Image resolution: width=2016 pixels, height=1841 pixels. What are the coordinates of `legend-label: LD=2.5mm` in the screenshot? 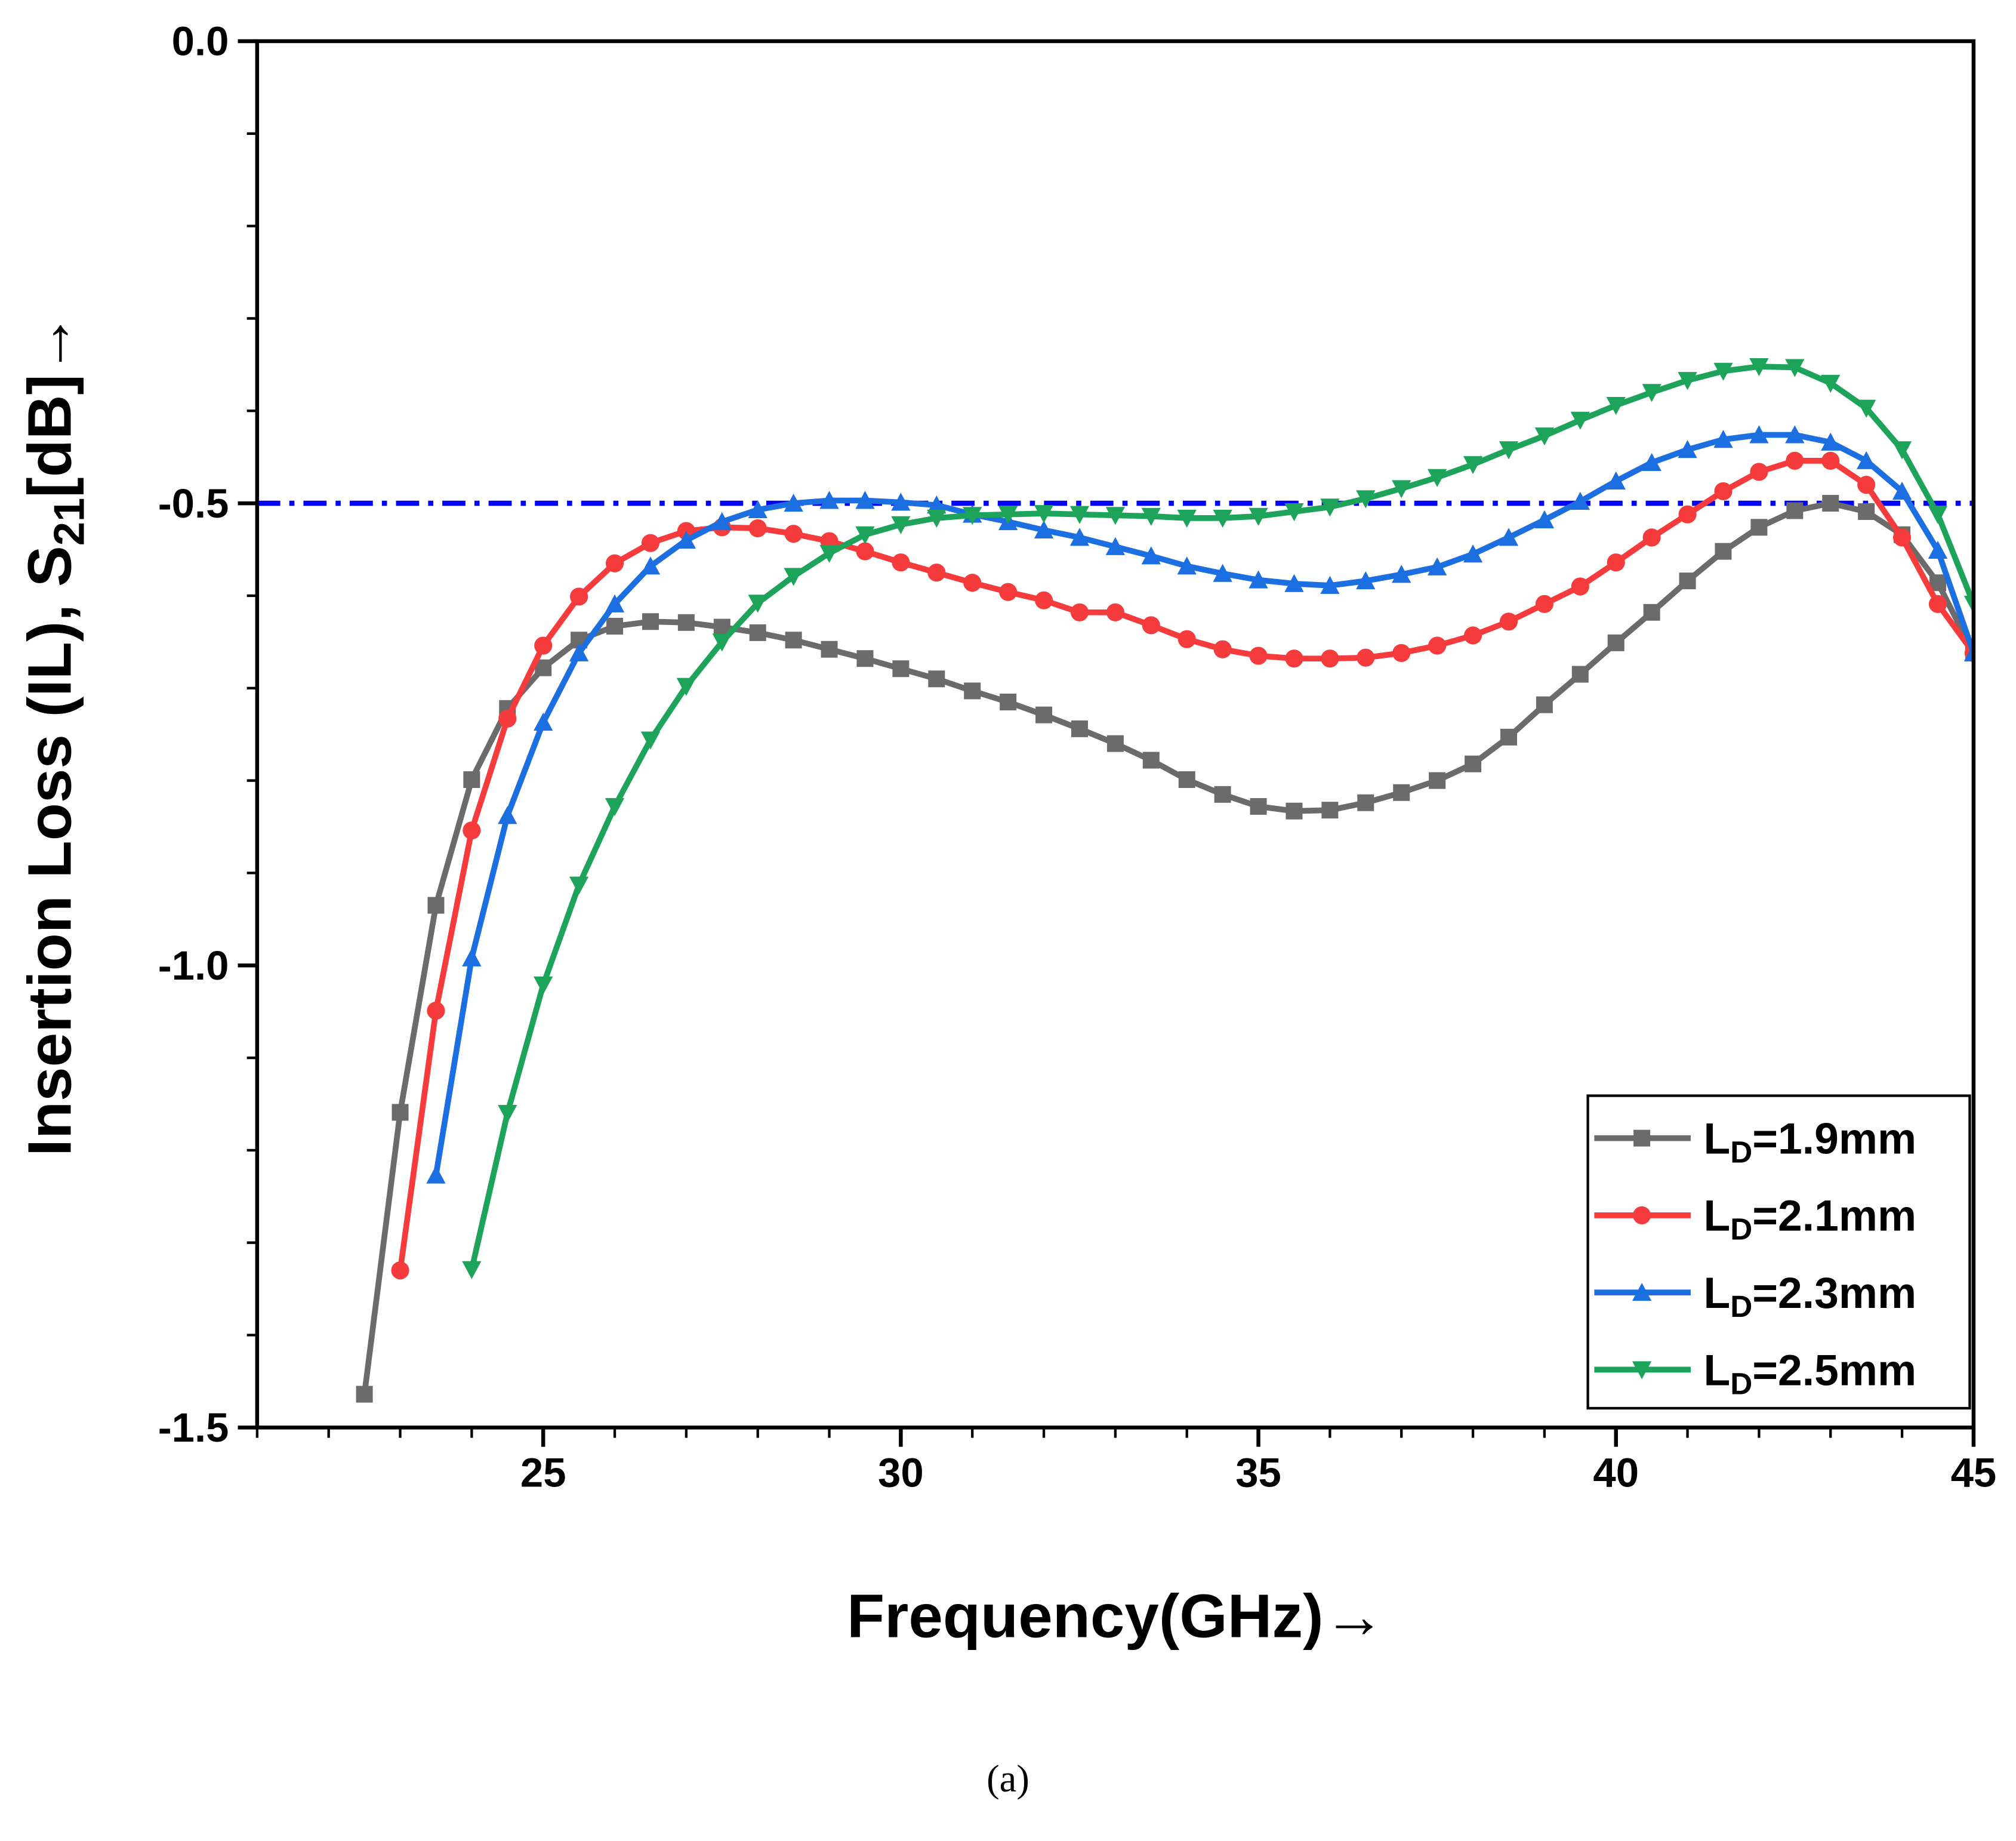 It's located at (1809, 1373).